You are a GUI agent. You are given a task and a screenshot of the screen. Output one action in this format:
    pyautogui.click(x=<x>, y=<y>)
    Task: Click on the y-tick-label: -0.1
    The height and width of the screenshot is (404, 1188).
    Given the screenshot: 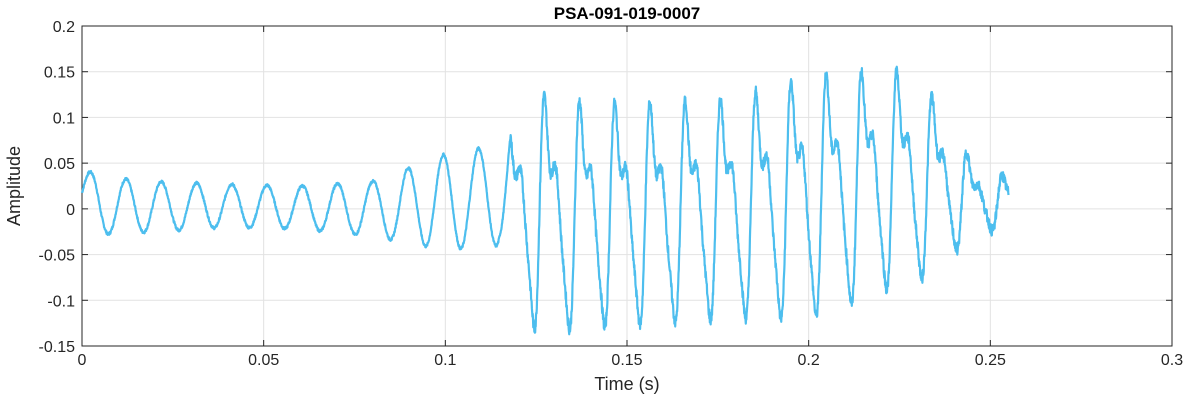 What is the action you would take?
    pyautogui.click(x=61, y=301)
    